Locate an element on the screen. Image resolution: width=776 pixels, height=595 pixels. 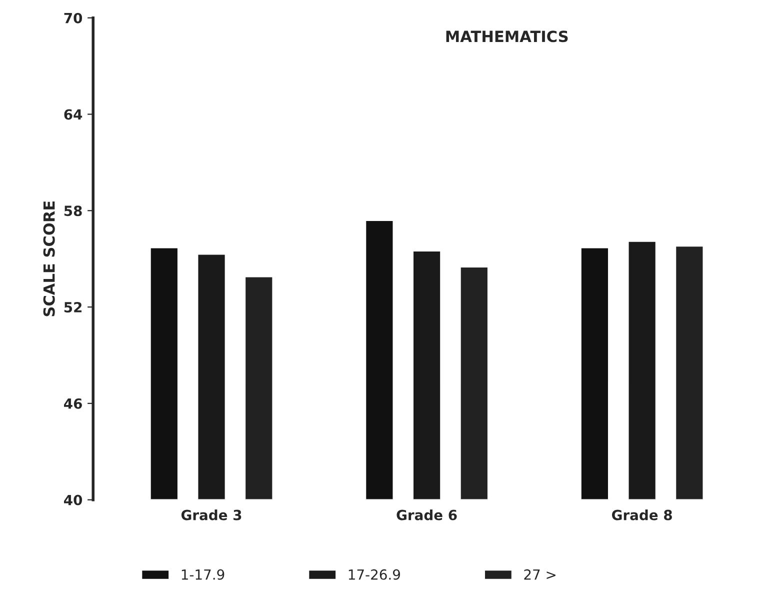
legend-label: 27 > is located at coordinates (540, 574).